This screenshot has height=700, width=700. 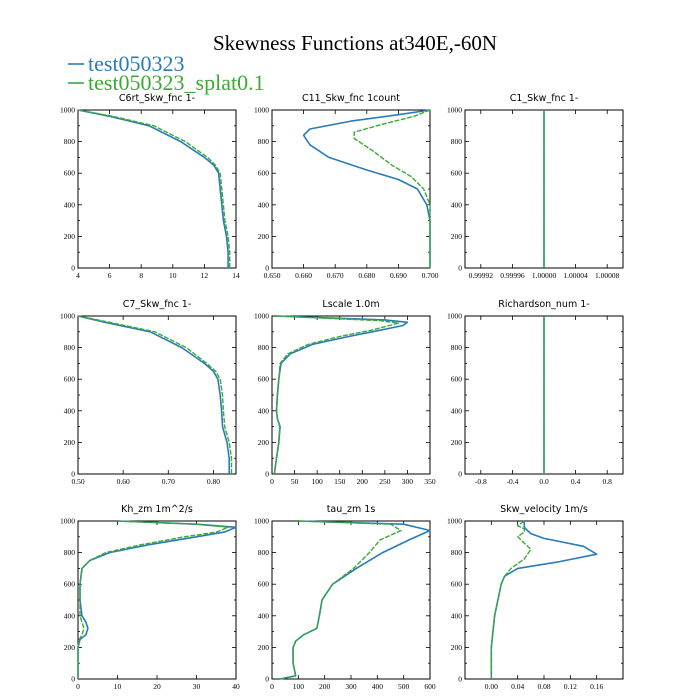 What do you see at coordinates (176, 82) in the screenshot?
I see `legend-label-2: test050323_splat0.1` at bounding box center [176, 82].